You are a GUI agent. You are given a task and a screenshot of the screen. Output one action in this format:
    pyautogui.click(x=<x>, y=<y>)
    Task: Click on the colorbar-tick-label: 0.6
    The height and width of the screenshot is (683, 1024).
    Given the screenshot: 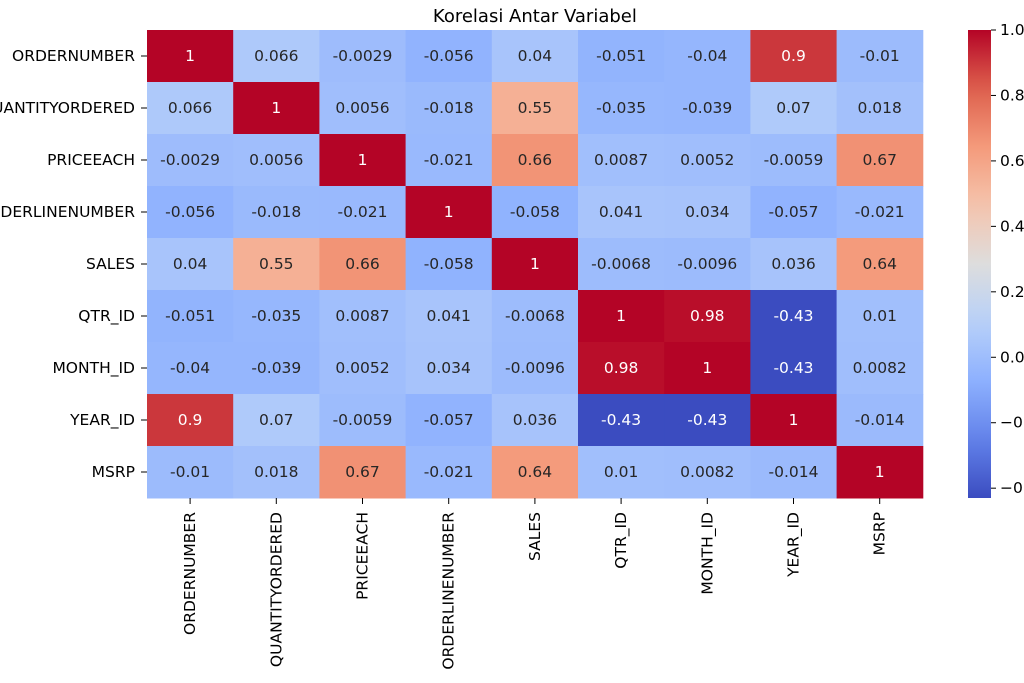 What is the action you would take?
    pyautogui.click(x=1012, y=161)
    